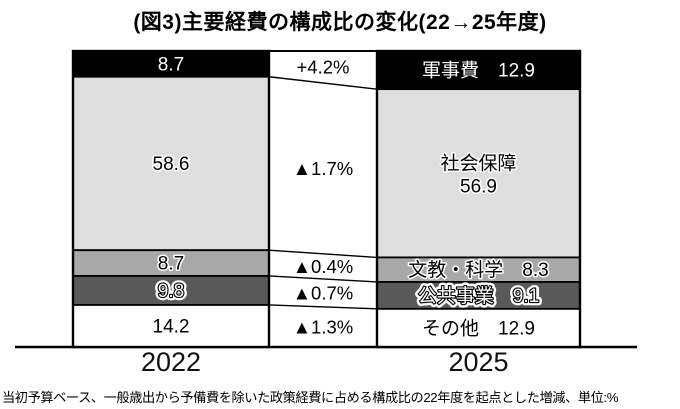  What do you see at coordinates (171, 264) in the screenshot?
I see `bar-2022-value-education-science: 8.7` at bounding box center [171, 264].